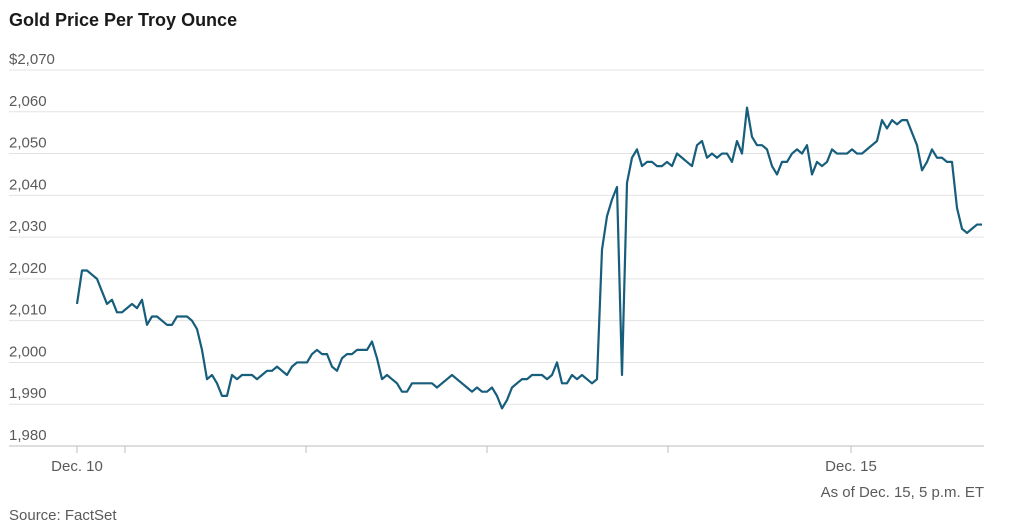  What do you see at coordinates (28, 268) in the screenshot?
I see `y-tick-label: 2,020` at bounding box center [28, 268].